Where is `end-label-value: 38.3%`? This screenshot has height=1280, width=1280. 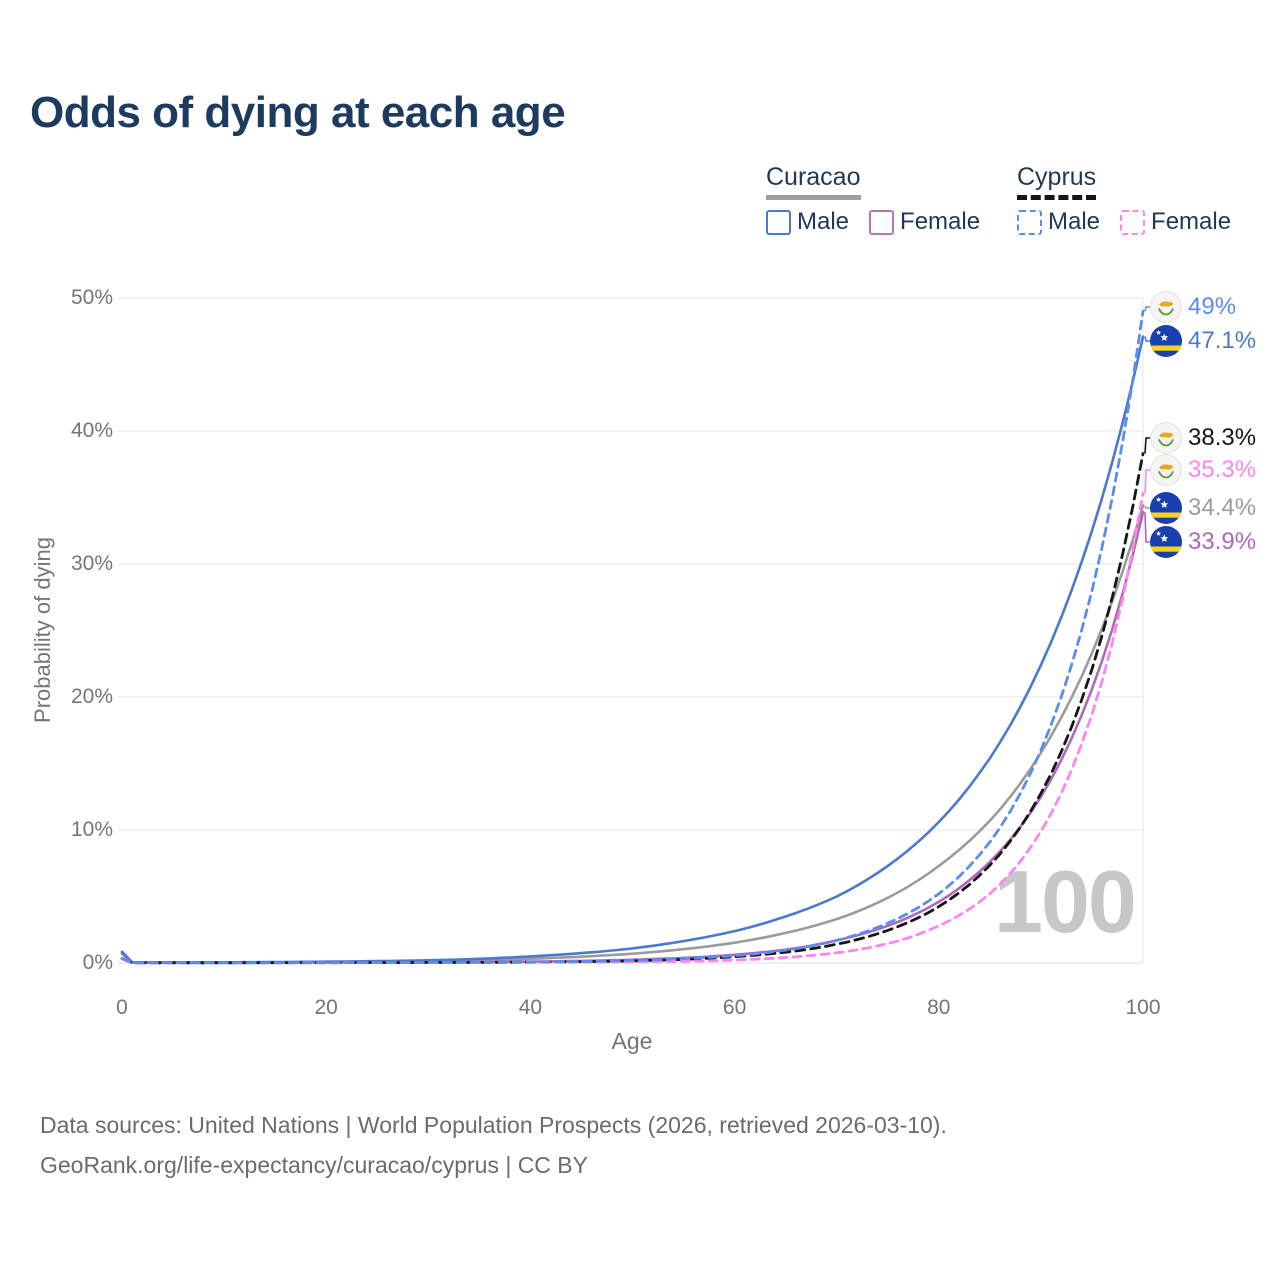
end-label-value: 38.3% is located at coordinates (1222, 437).